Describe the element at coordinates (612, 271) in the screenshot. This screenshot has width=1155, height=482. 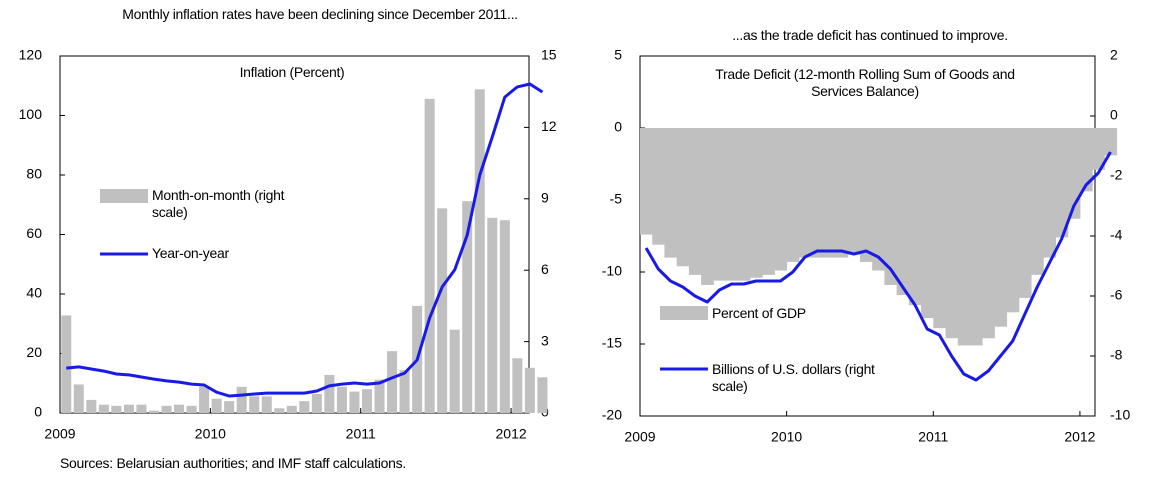
I see `y-tick-label: -10` at that location.